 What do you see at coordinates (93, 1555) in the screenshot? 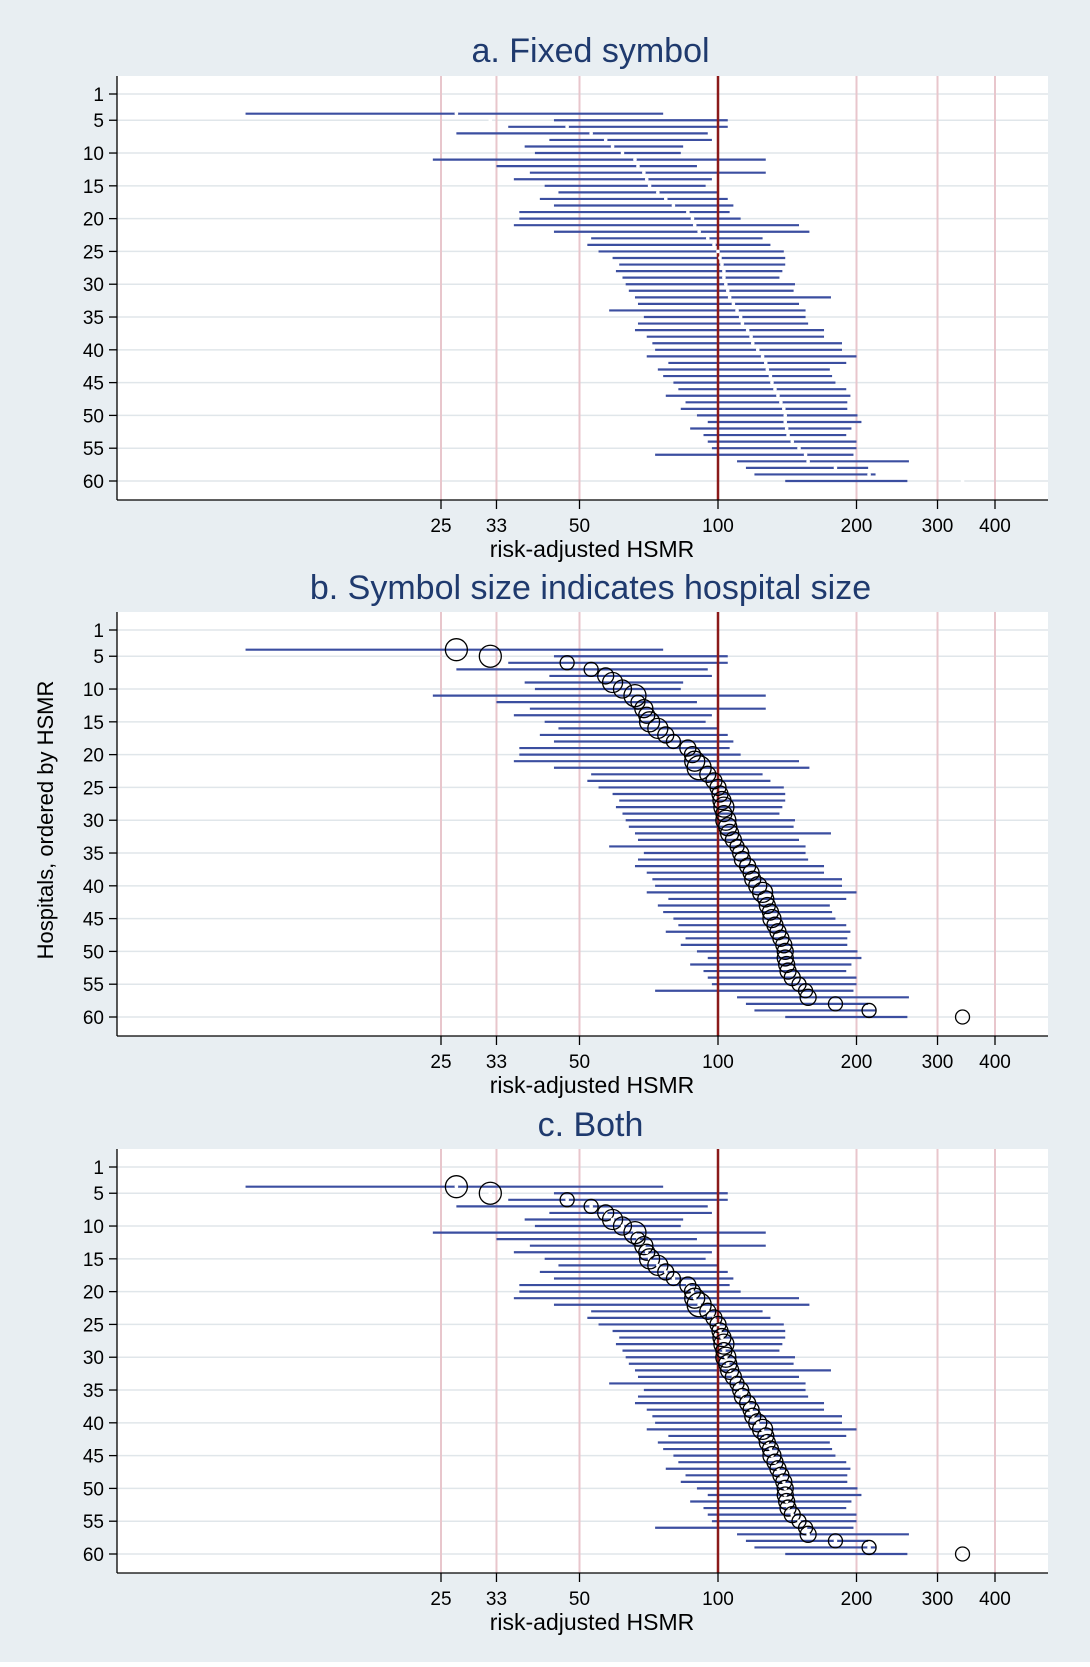
I see `y-tick-label: 60` at bounding box center [93, 1555].